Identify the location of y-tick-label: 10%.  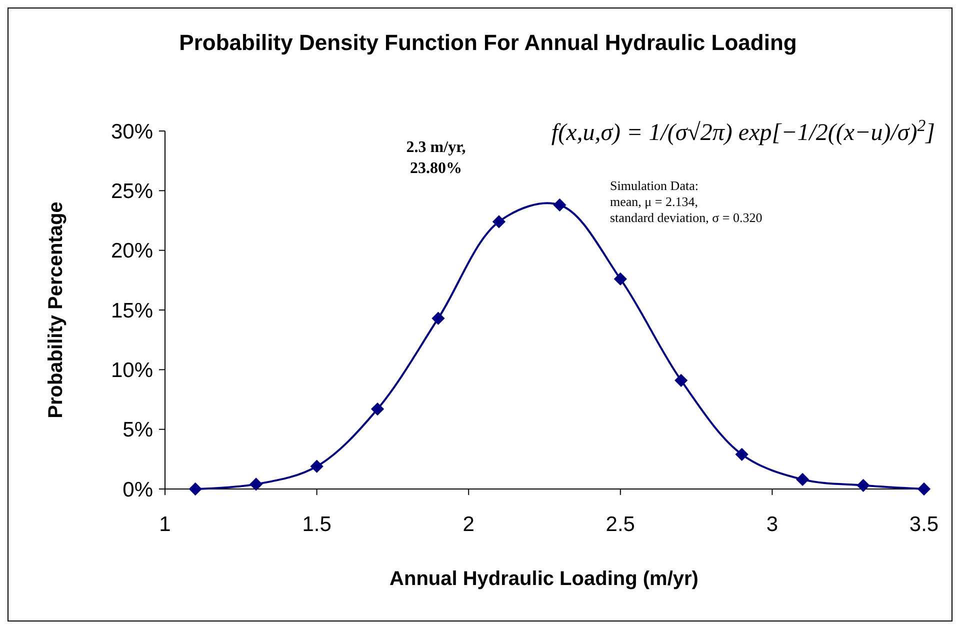
(131, 370).